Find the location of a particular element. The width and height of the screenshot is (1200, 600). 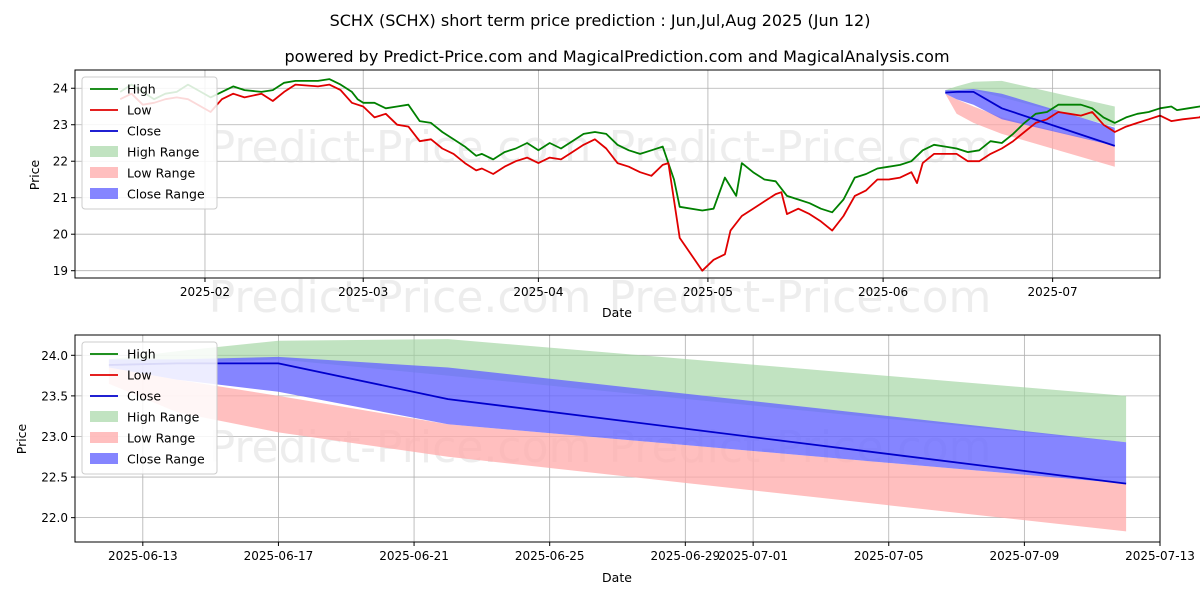

x-tick-label: 2025-07 is located at coordinates (1053, 292).